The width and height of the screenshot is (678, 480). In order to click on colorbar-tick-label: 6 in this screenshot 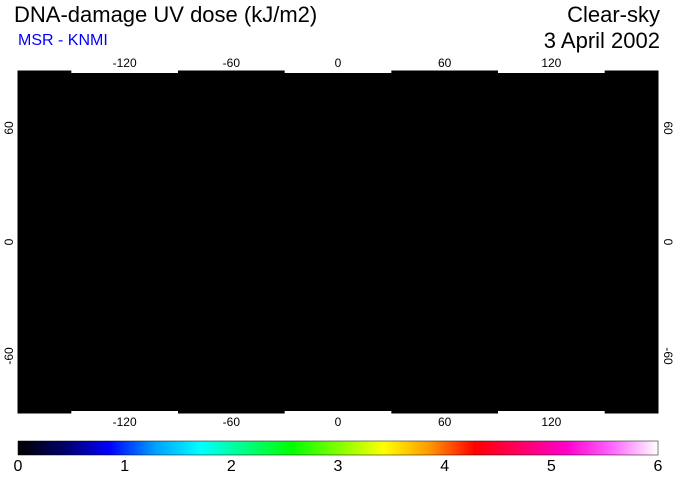, I will do `click(658, 466)`.